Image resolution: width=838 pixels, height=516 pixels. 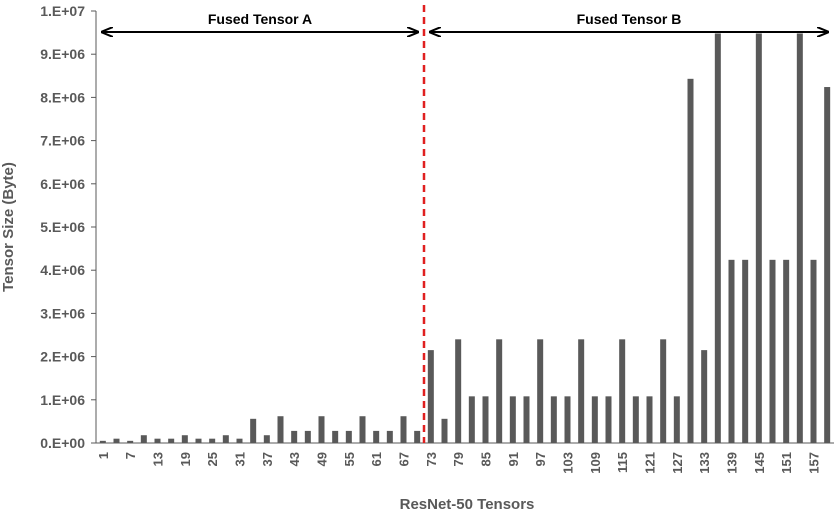 What do you see at coordinates (62, 270) in the screenshot?
I see `y-tick-label: 4.E+06` at bounding box center [62, 270].